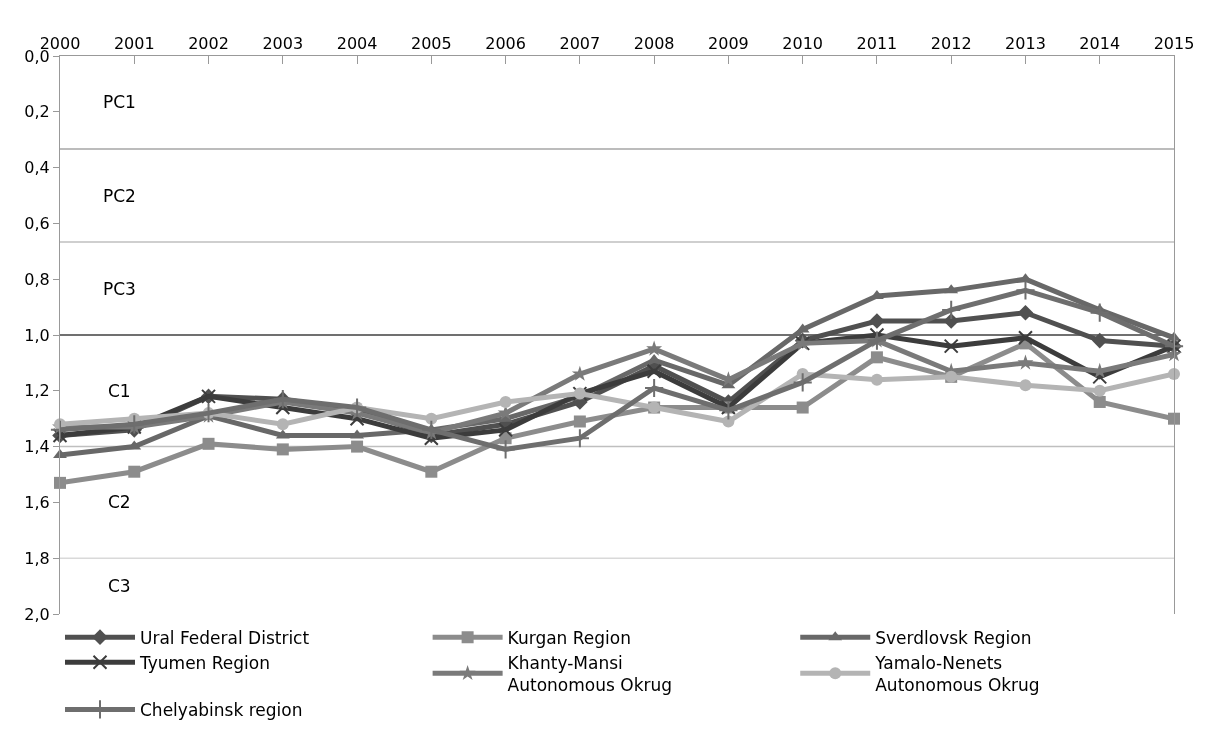  Describe the element at coordinates (119, 586) in the screenshot. I see `annotation: C3` at that location.